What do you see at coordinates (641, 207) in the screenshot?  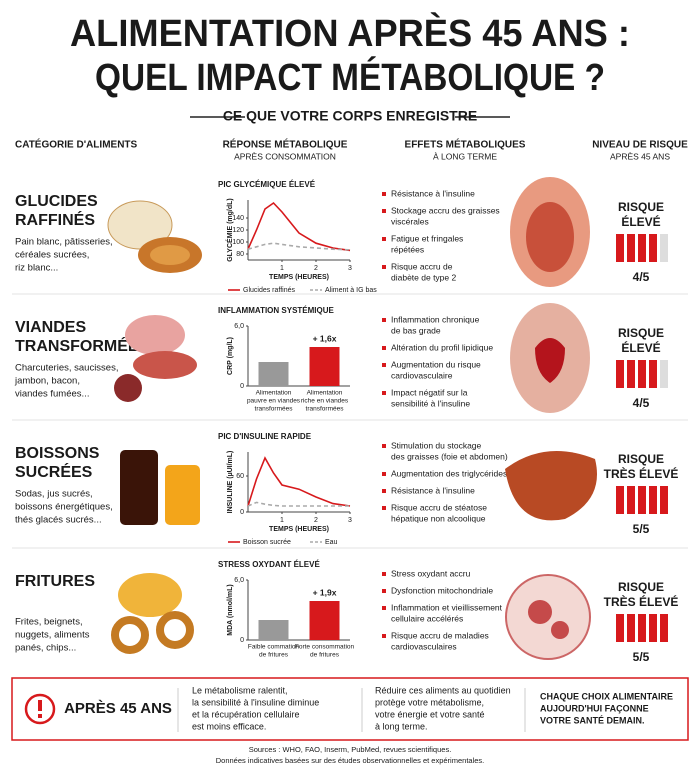 I see `risk-label: RISQUE` at bounding box center [641, 207].